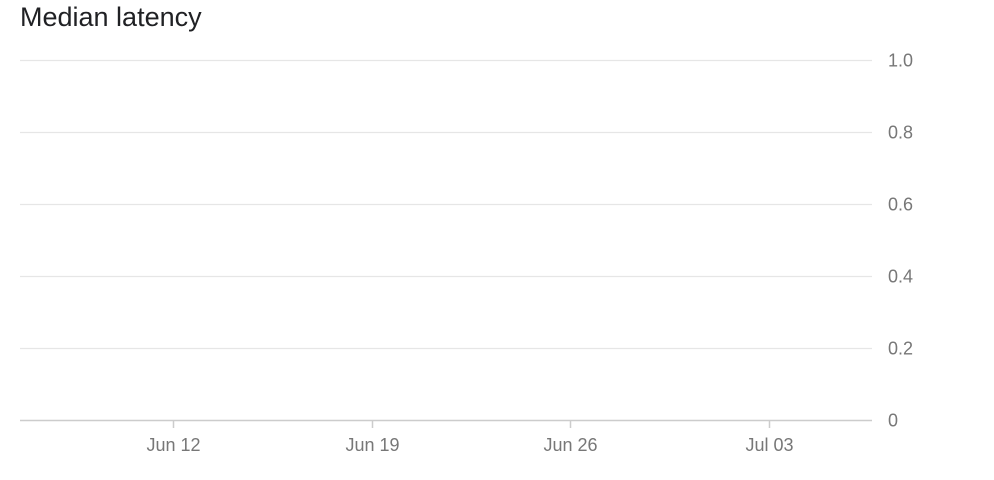  What do you see at coordinates (769, 445) in the screenshot?
I see `x-tick-label: Jul 03` at bounding box center [769, 445].